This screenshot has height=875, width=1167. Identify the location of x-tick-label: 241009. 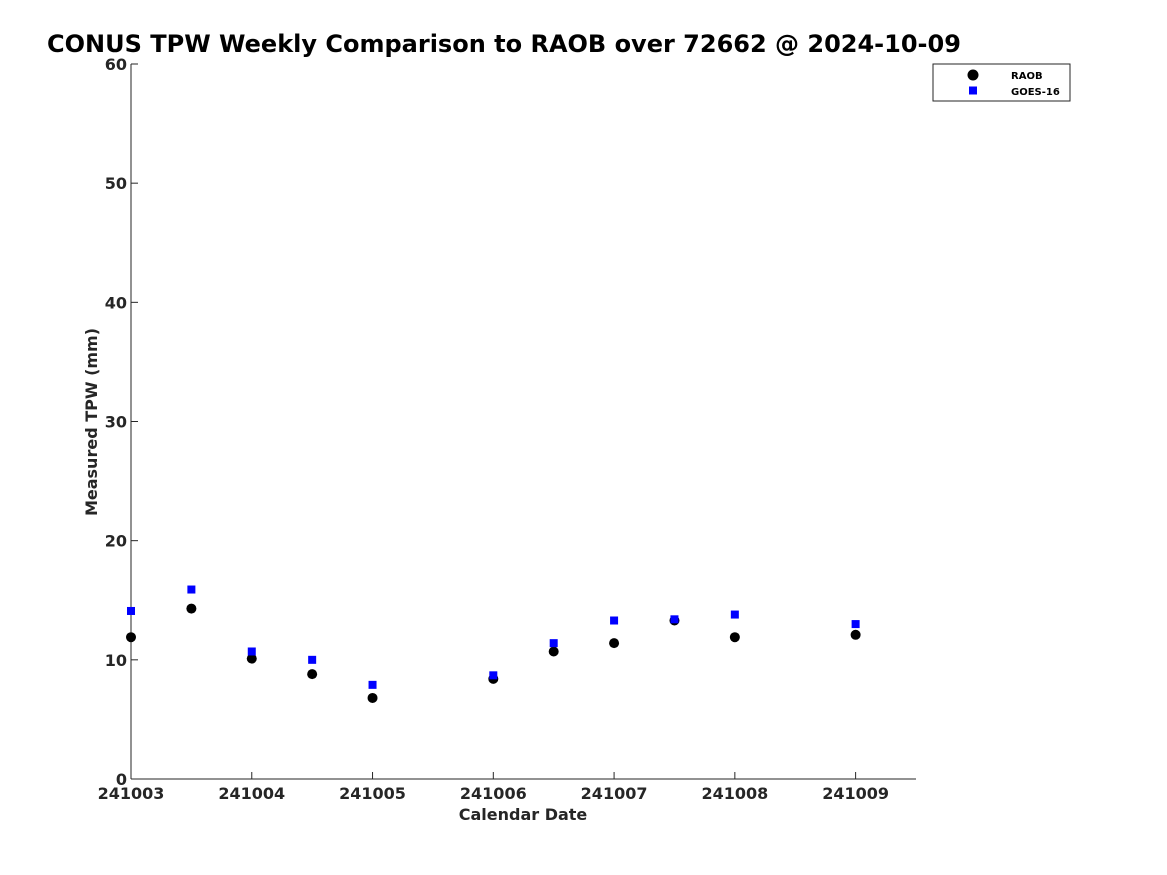
(855, 793).